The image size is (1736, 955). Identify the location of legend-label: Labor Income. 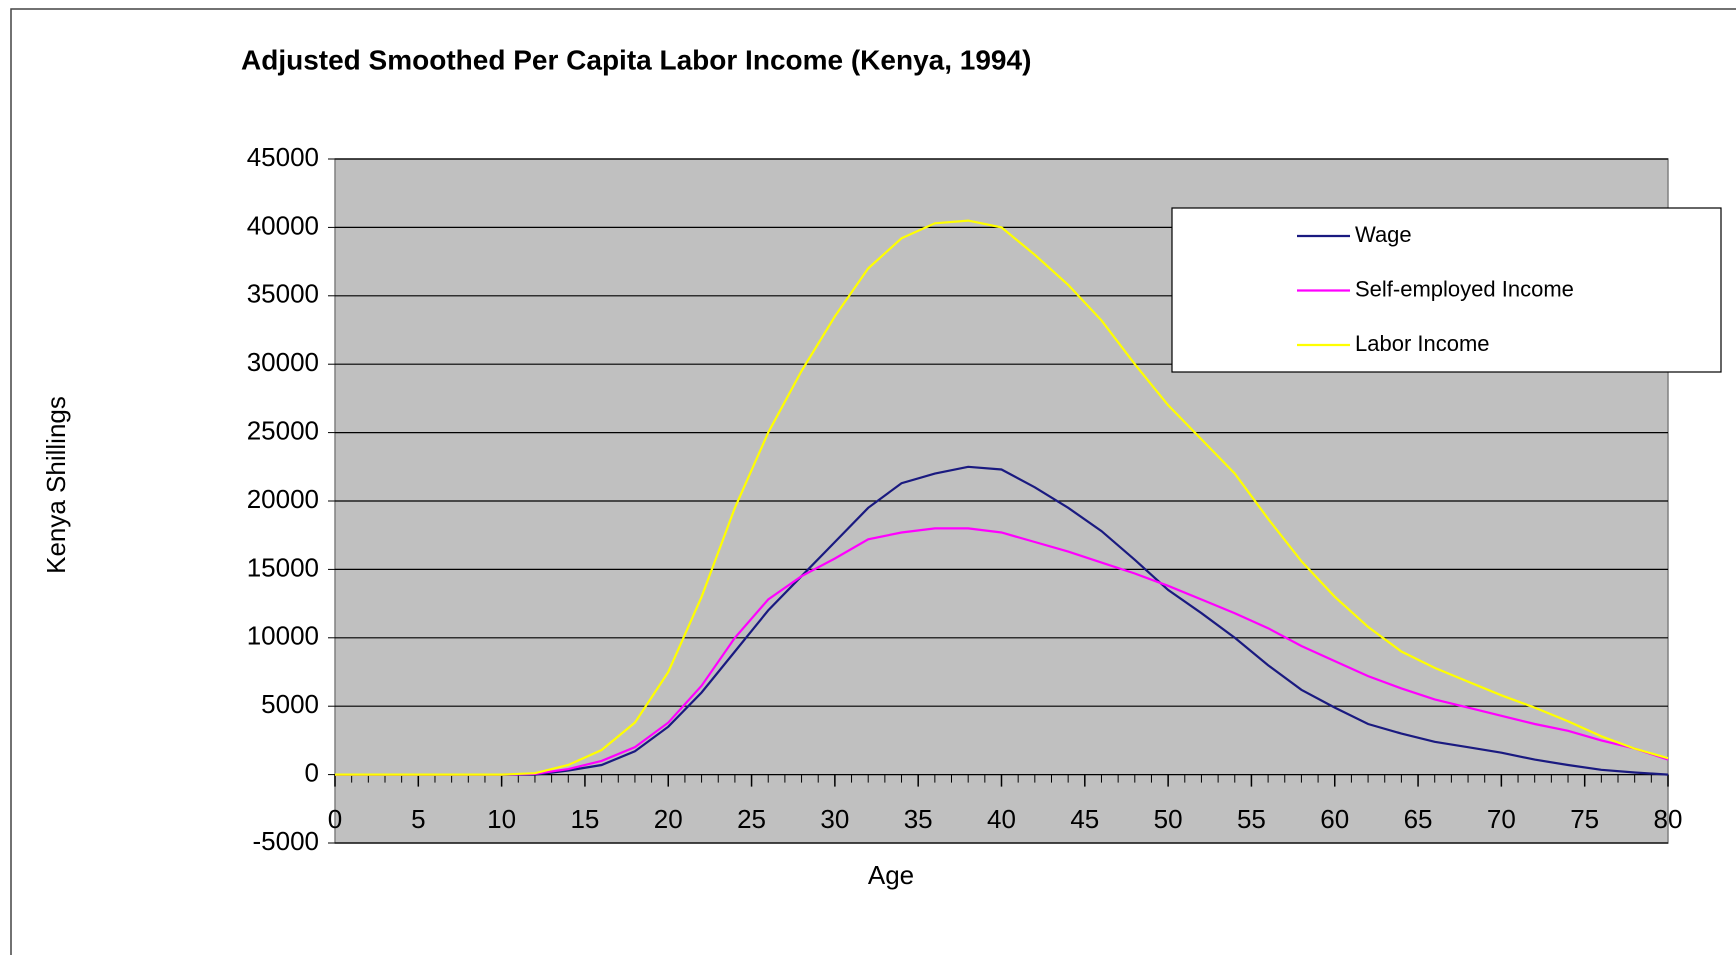
(1422, 343).